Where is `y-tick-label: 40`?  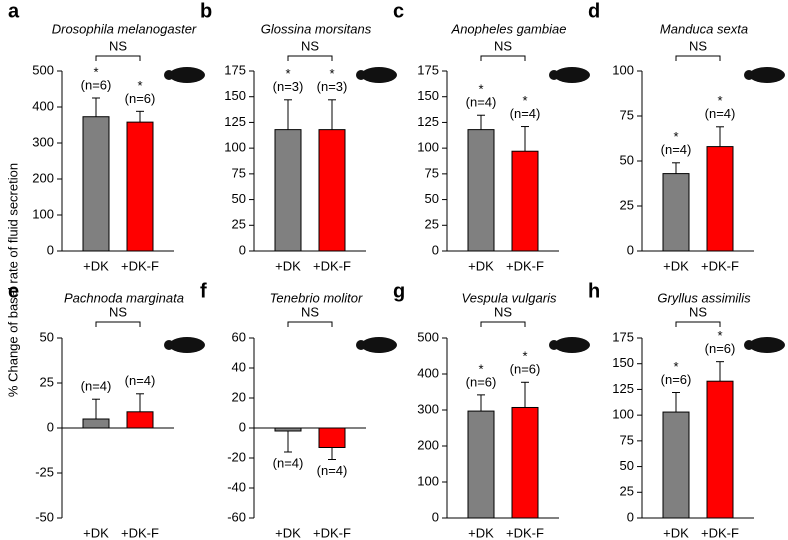 y-tick-label: 40 is located at coordinates (239, 366).